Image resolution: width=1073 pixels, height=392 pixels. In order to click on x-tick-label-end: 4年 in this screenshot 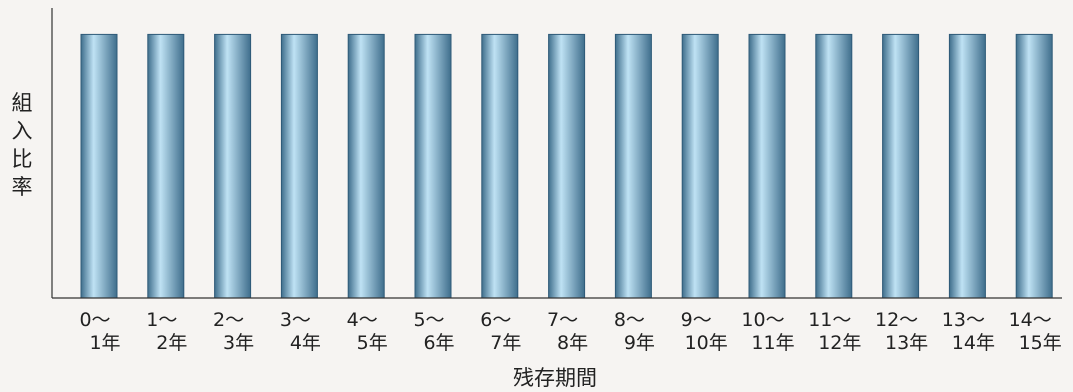, I will do `click(305, 343)`.